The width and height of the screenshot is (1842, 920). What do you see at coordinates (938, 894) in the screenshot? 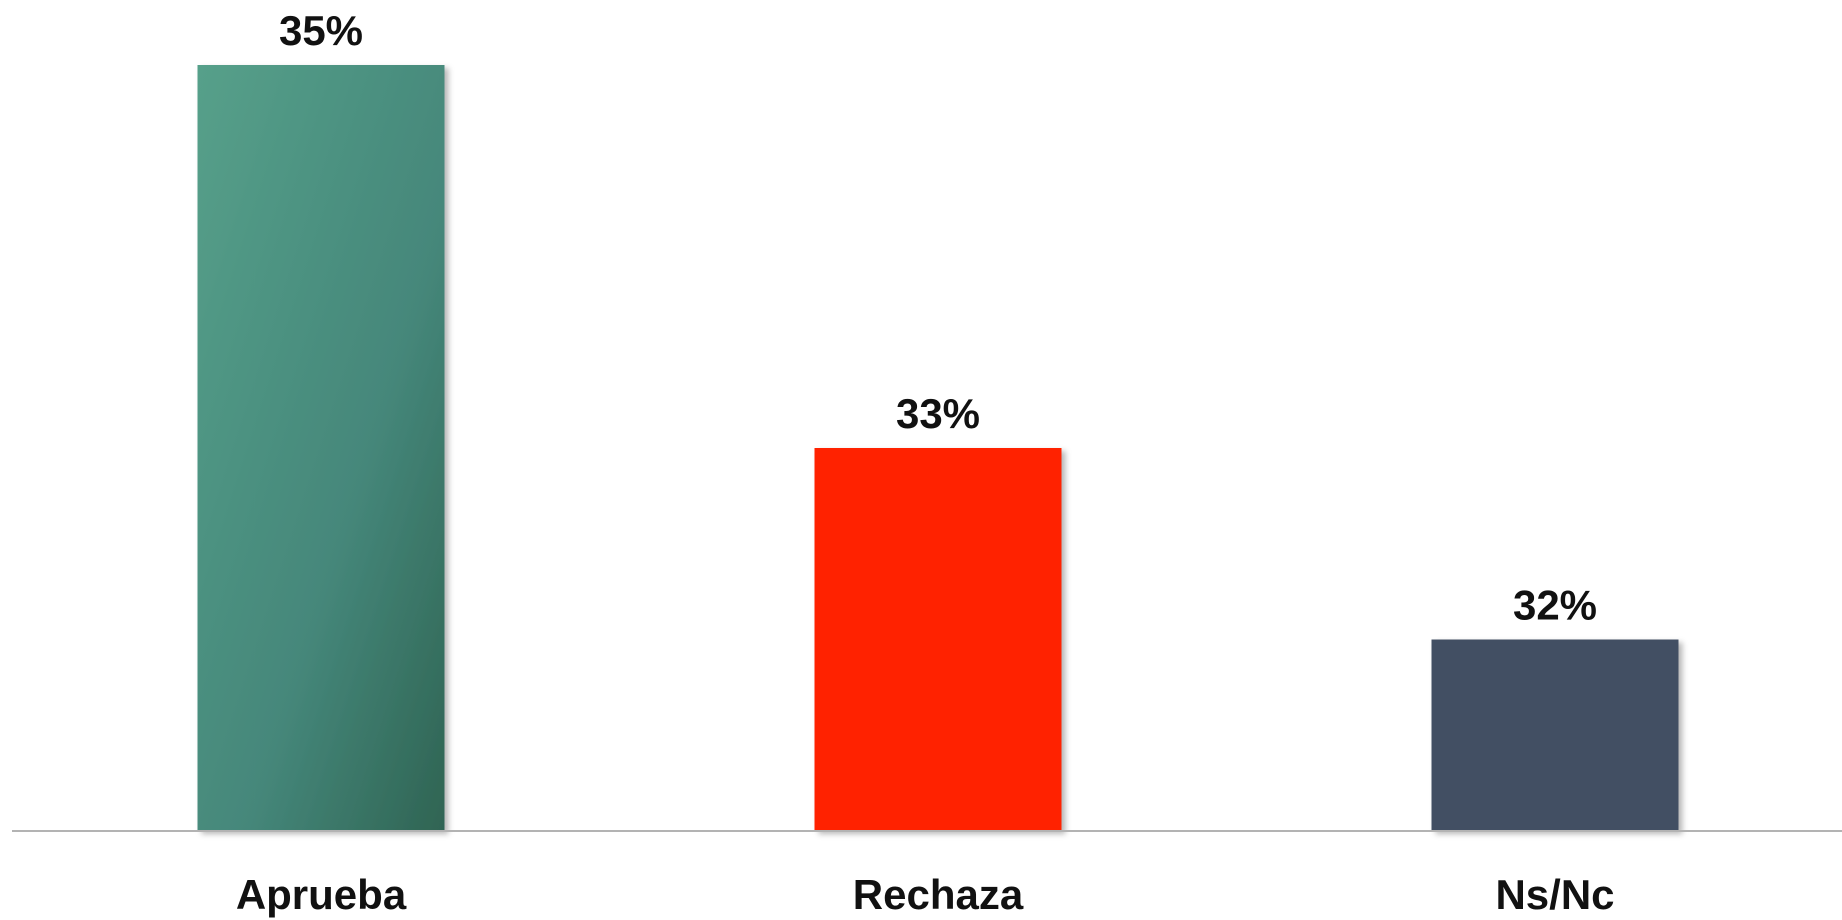
I see `category-label-rechaza: Rechaza` at bounding box center [938, 894].